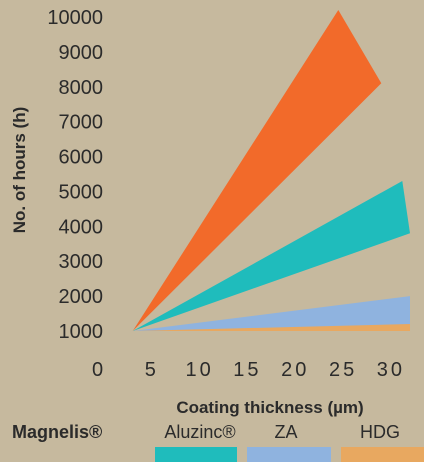 This screenshot has height=462, width=424. What do you see at coordinates (81, 262) in the screenshot?
I see `y-tick-label-3000: 3000` at bounding box center [81, 262].